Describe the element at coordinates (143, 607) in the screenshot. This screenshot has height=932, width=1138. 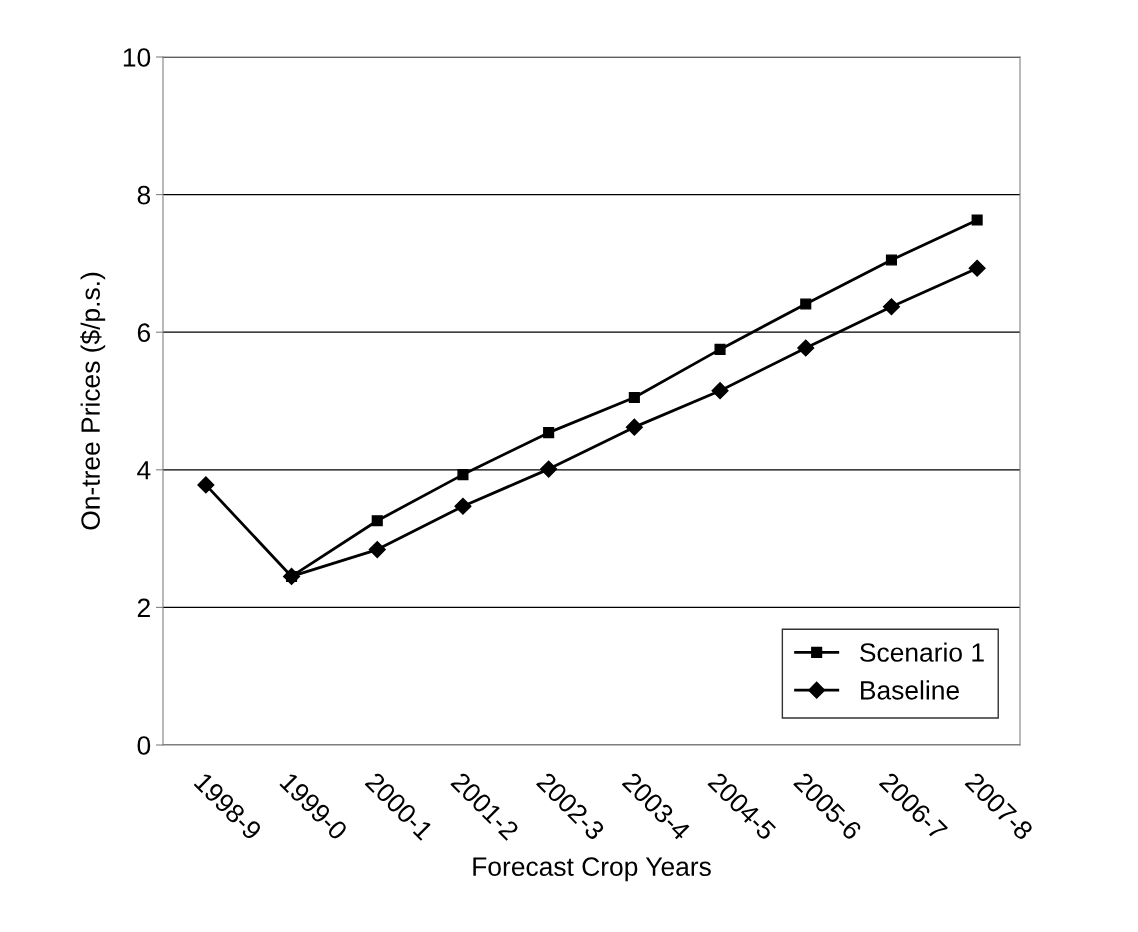
I see `y-tick-label: 2` at that location.